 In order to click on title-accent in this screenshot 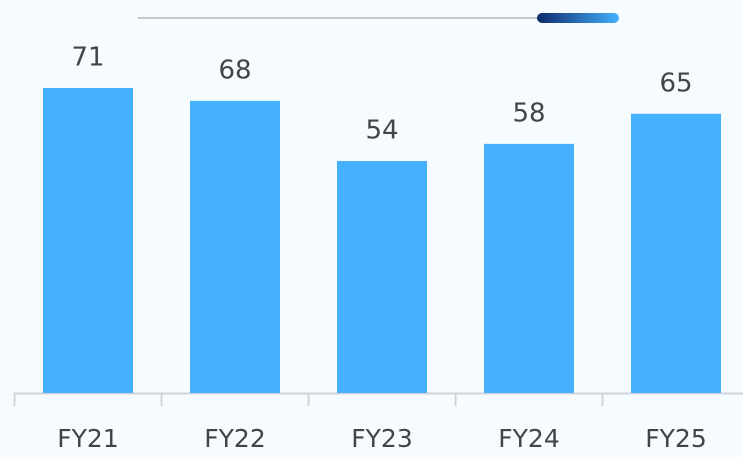, I will do `click(578, 18)`.